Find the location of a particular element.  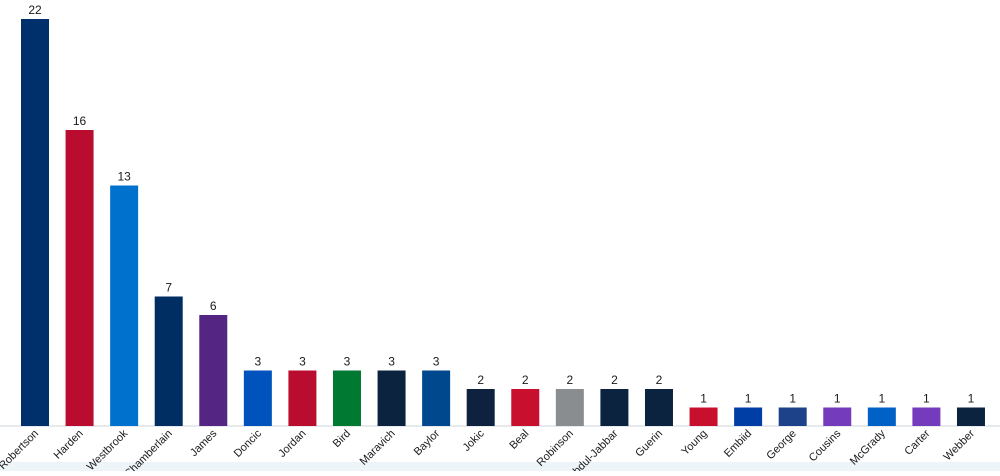

x-tick-label: Guerin is located at coordinates (649, 444).